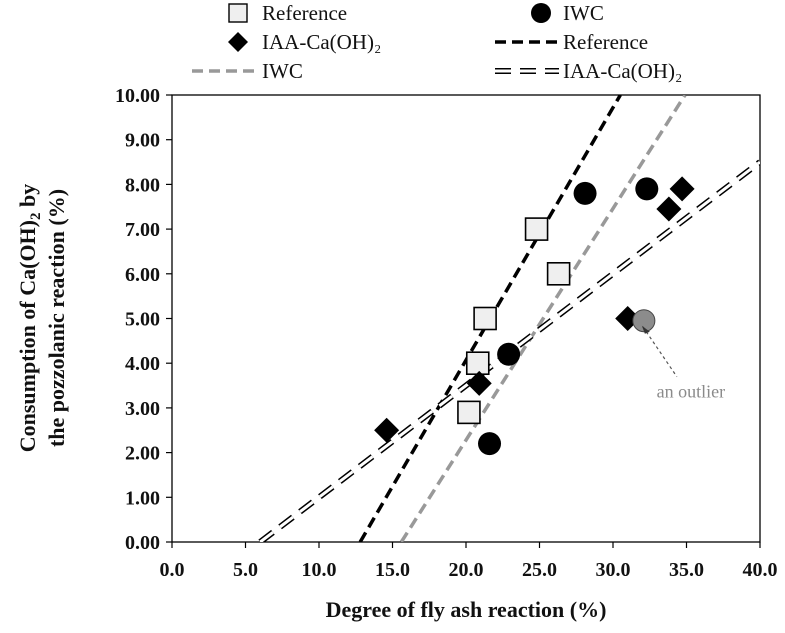  Describe the element at coordinates (142, 230) in the screenshot. I see `y-tick-label: 7.00` at that location.